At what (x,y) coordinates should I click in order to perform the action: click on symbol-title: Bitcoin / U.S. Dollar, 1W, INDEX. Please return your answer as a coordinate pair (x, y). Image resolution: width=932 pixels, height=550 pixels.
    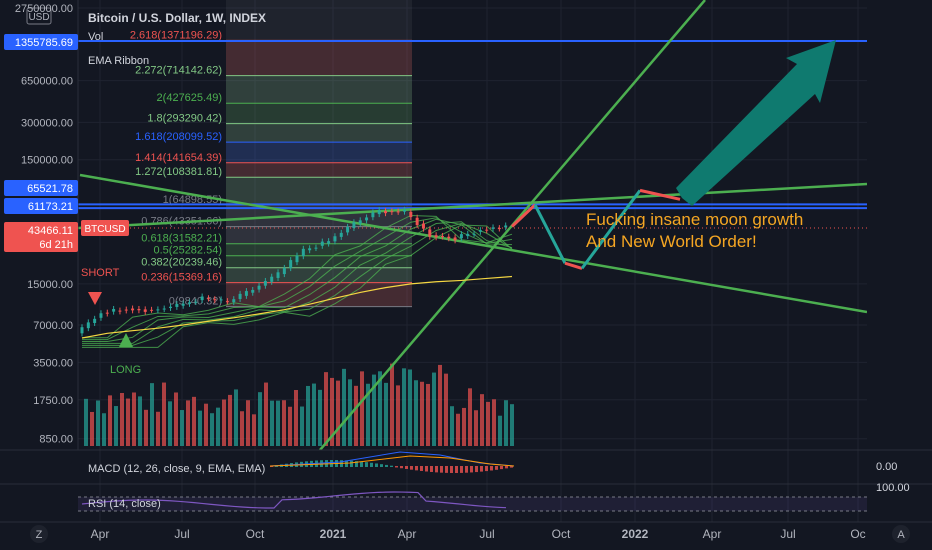
    Looking at the image, I should click on (177, 18).